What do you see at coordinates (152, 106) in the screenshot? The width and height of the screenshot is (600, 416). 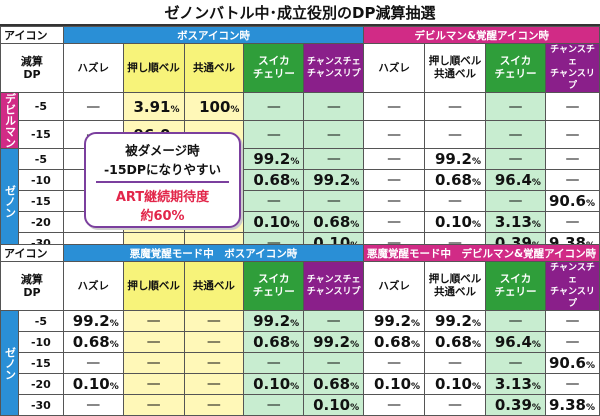 I see `dp-value: 3.91` at bounding box center [152, 106].